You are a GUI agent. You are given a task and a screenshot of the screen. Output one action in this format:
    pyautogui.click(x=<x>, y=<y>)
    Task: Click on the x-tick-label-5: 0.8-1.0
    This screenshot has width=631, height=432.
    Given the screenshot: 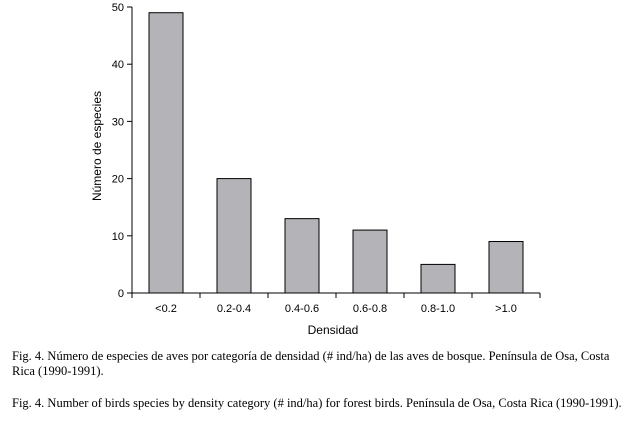 What is the action you would take?
    pyautogui.click(x=438, y=309)
    